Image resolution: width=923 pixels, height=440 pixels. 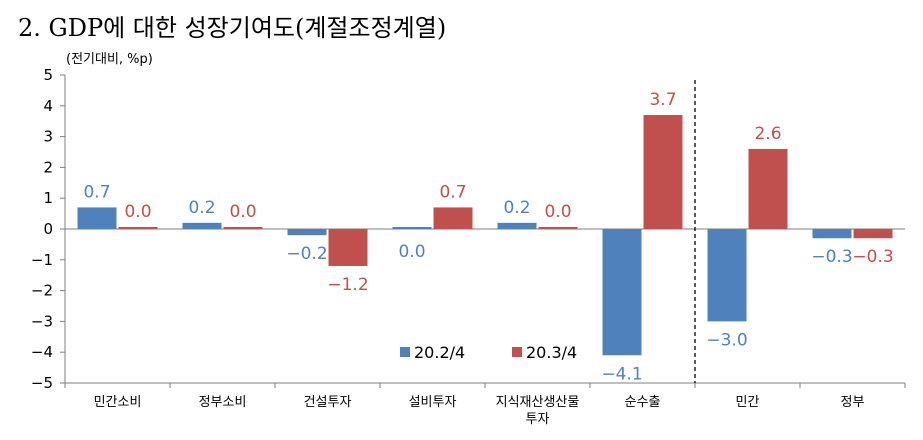 What do you see at coordinates (726, 340) in the screenshot?
I see `data-label: −3.0` at bounding box center [726, 340].